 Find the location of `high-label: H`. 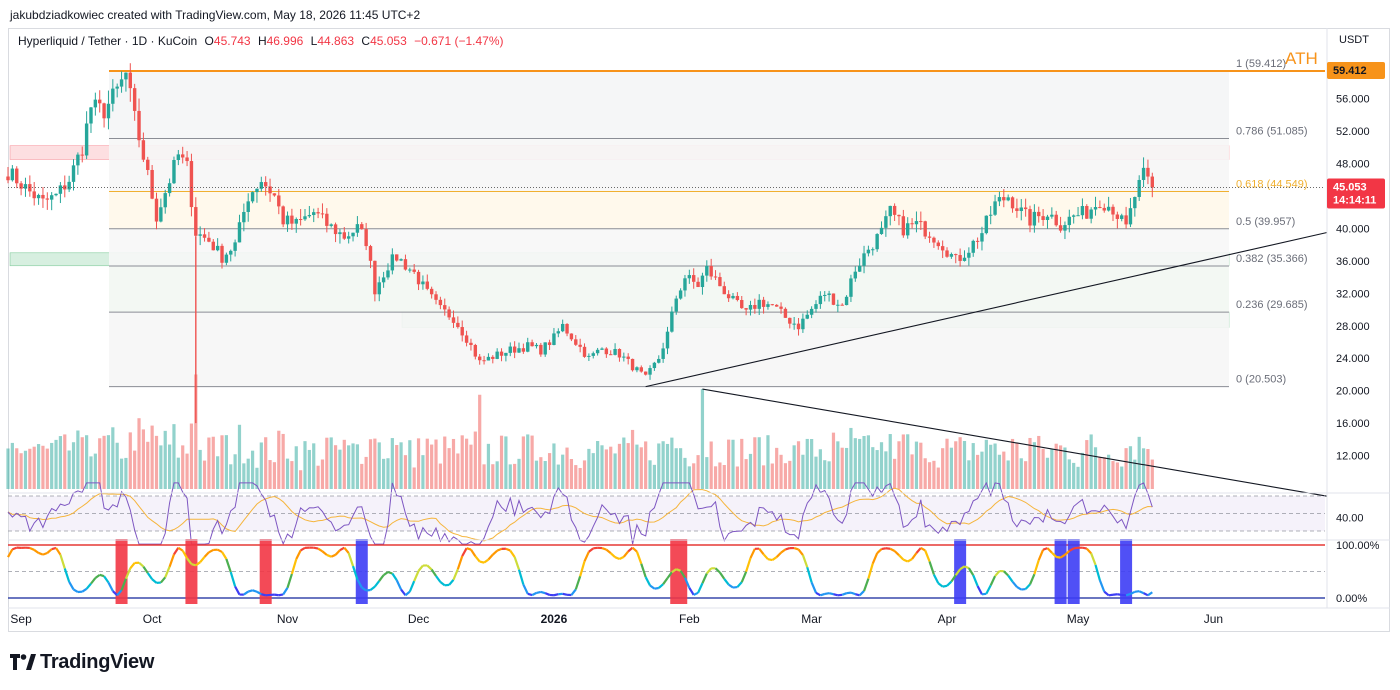

high-label: H is located at coordinates (262, 41).